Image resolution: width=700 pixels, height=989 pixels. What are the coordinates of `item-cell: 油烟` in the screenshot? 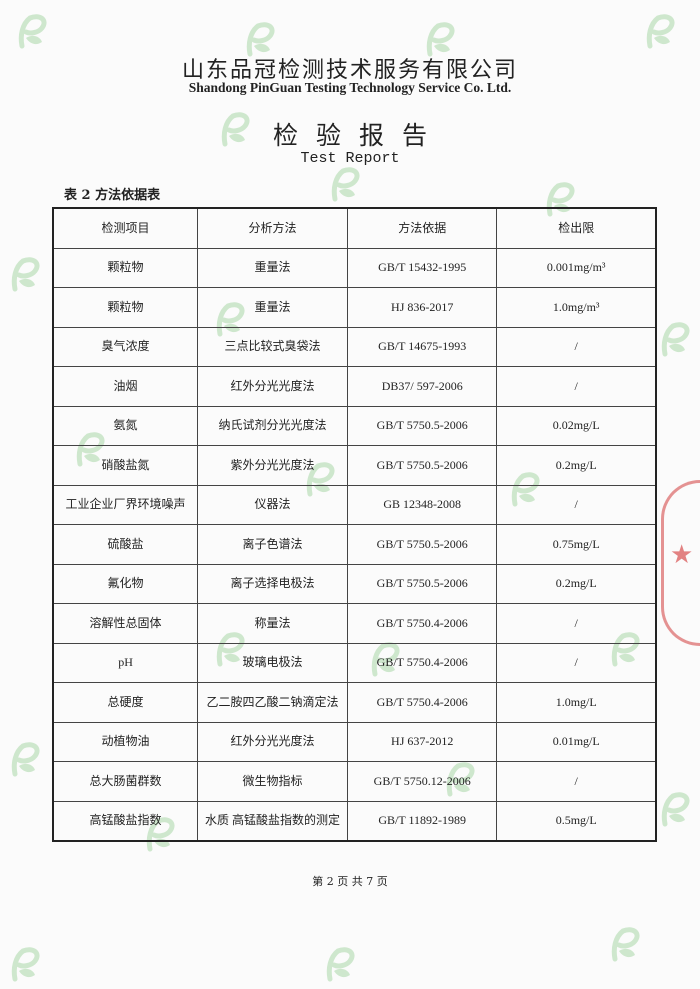 It's located at (125, 386).